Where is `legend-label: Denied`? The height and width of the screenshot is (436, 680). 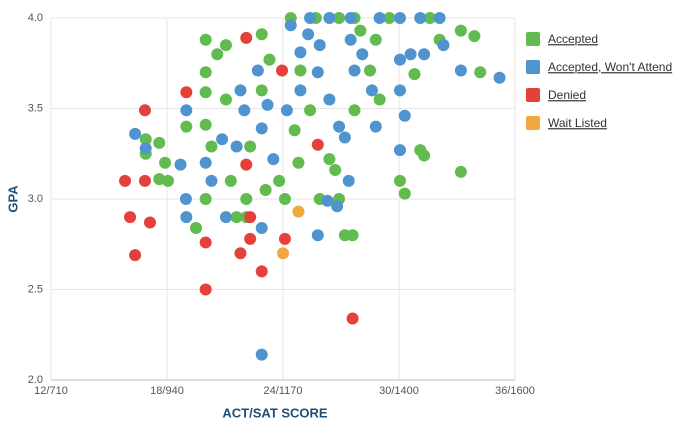 legend-label: Denied is located at coordinates (567, 95).